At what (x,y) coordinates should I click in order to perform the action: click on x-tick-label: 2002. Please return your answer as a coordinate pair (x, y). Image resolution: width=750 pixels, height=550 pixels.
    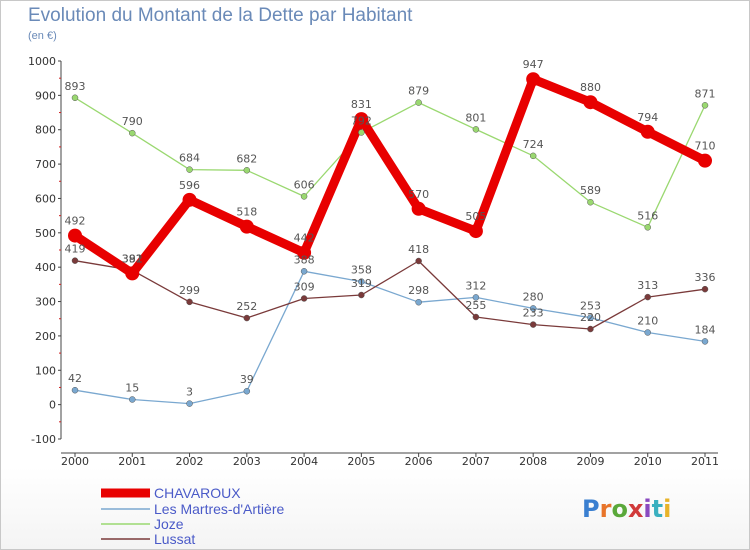
    Looking at the image, I should click on (190, 461).